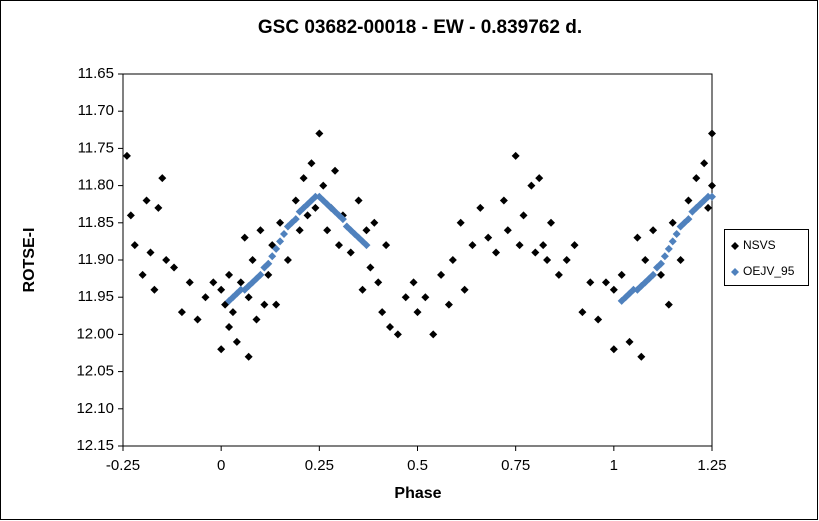  I want to click on x-axis-label: Phase, so click(417, 493).